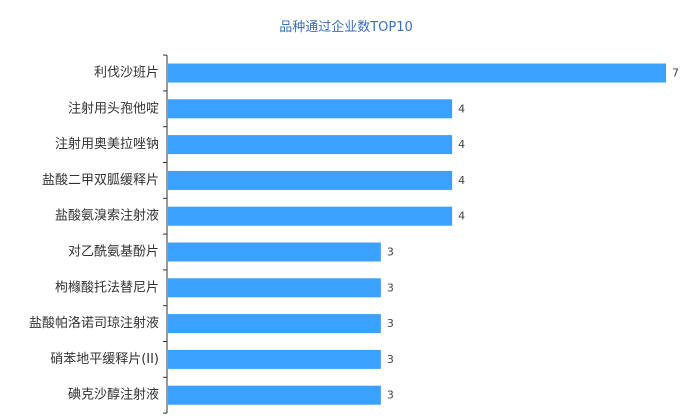  I want to click on value-label-6: 3, so click(390, 252).